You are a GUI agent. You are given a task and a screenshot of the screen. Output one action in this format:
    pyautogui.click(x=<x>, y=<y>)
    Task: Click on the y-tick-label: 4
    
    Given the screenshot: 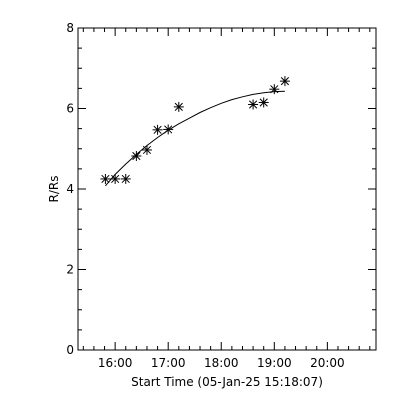 What is the action you would take?
    pyautogui.click(x=70, y=189)
    